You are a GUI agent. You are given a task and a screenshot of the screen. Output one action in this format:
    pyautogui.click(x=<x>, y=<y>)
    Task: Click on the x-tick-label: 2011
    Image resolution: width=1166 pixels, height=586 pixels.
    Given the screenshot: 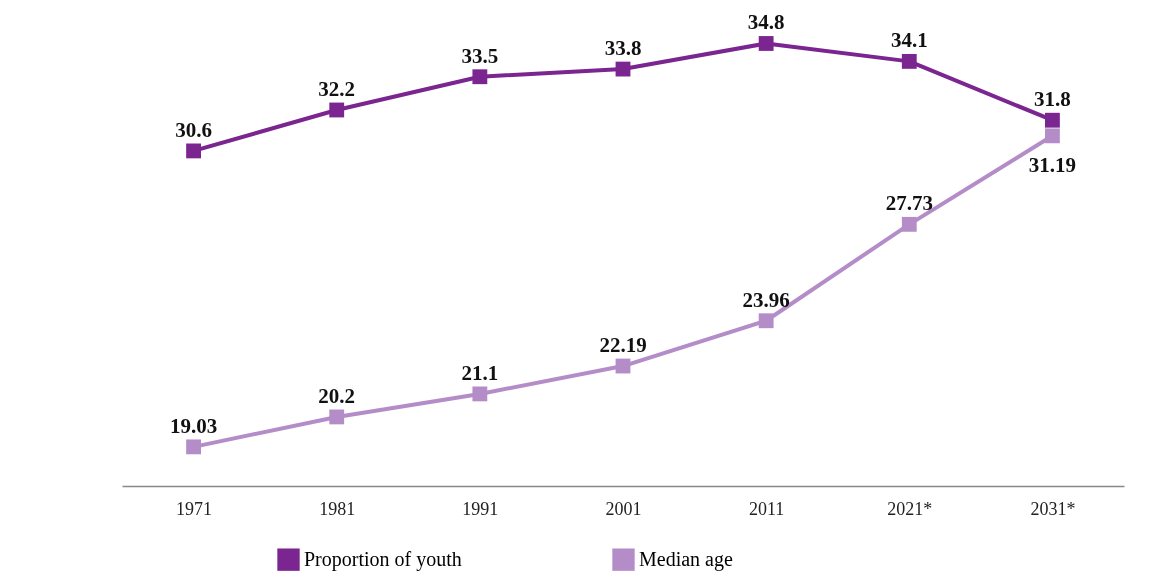 What is the action you would take?
    pyautogui.click(x=766, y=508)
    